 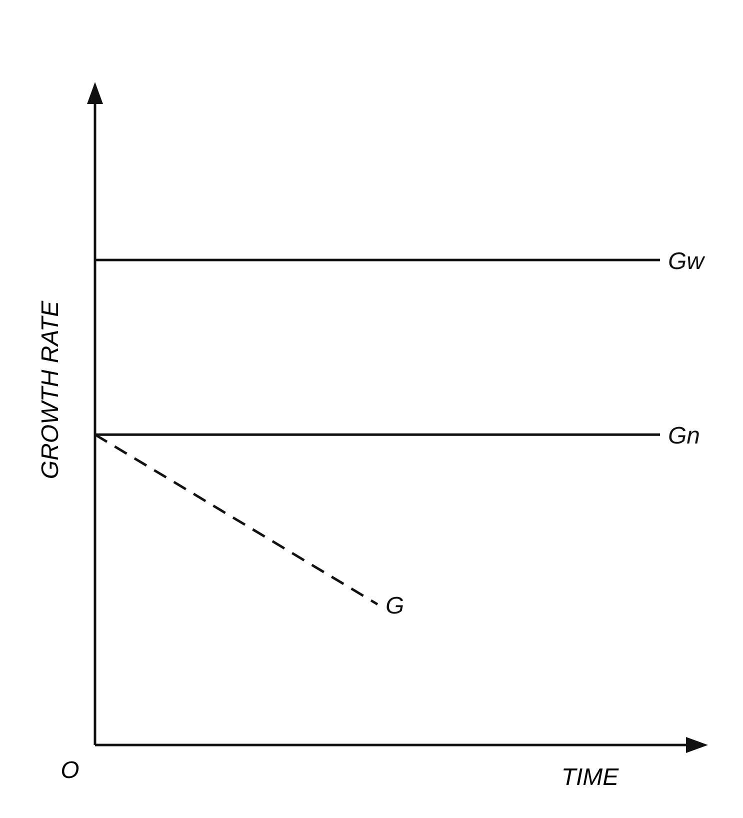 What do you see at coordinates (395, 606) in the screenshot?
I see `series-label: G` at bounding box center [395, 606].